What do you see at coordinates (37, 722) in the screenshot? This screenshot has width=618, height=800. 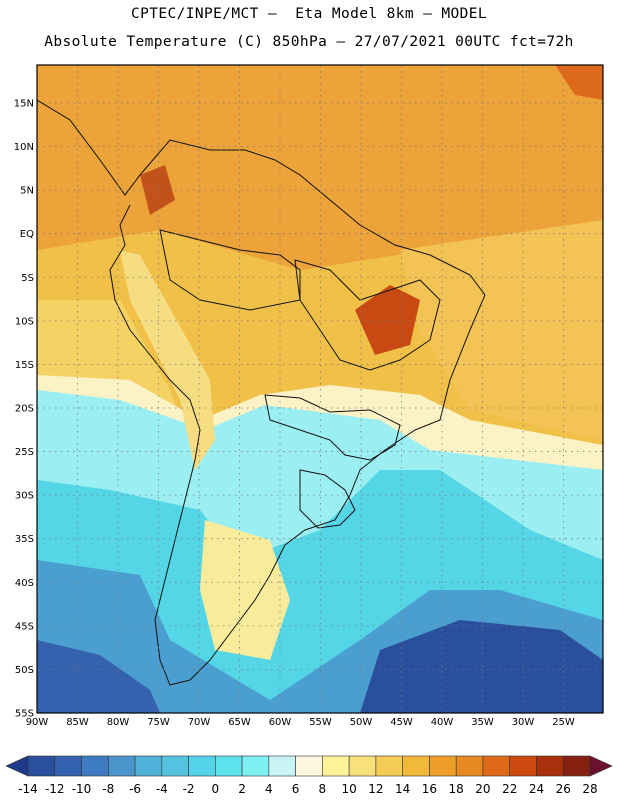 I see `lon-label: 90W` at bounding box center [37, 722].